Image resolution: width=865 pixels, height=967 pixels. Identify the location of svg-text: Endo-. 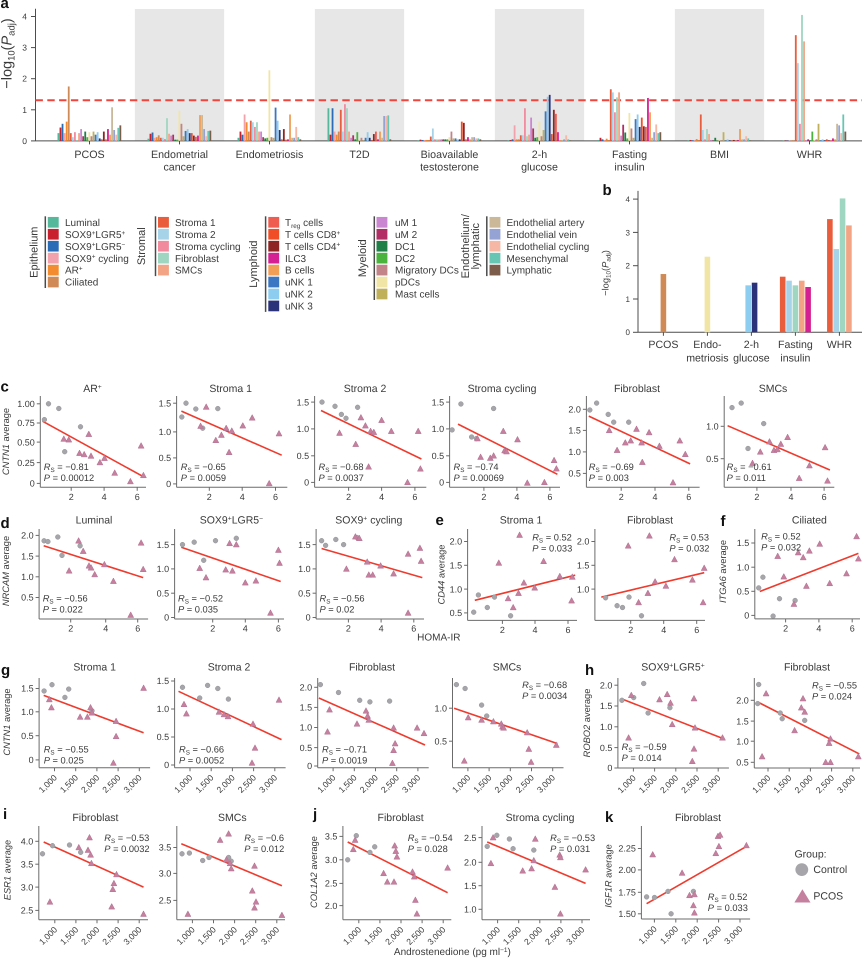
(707, 345).